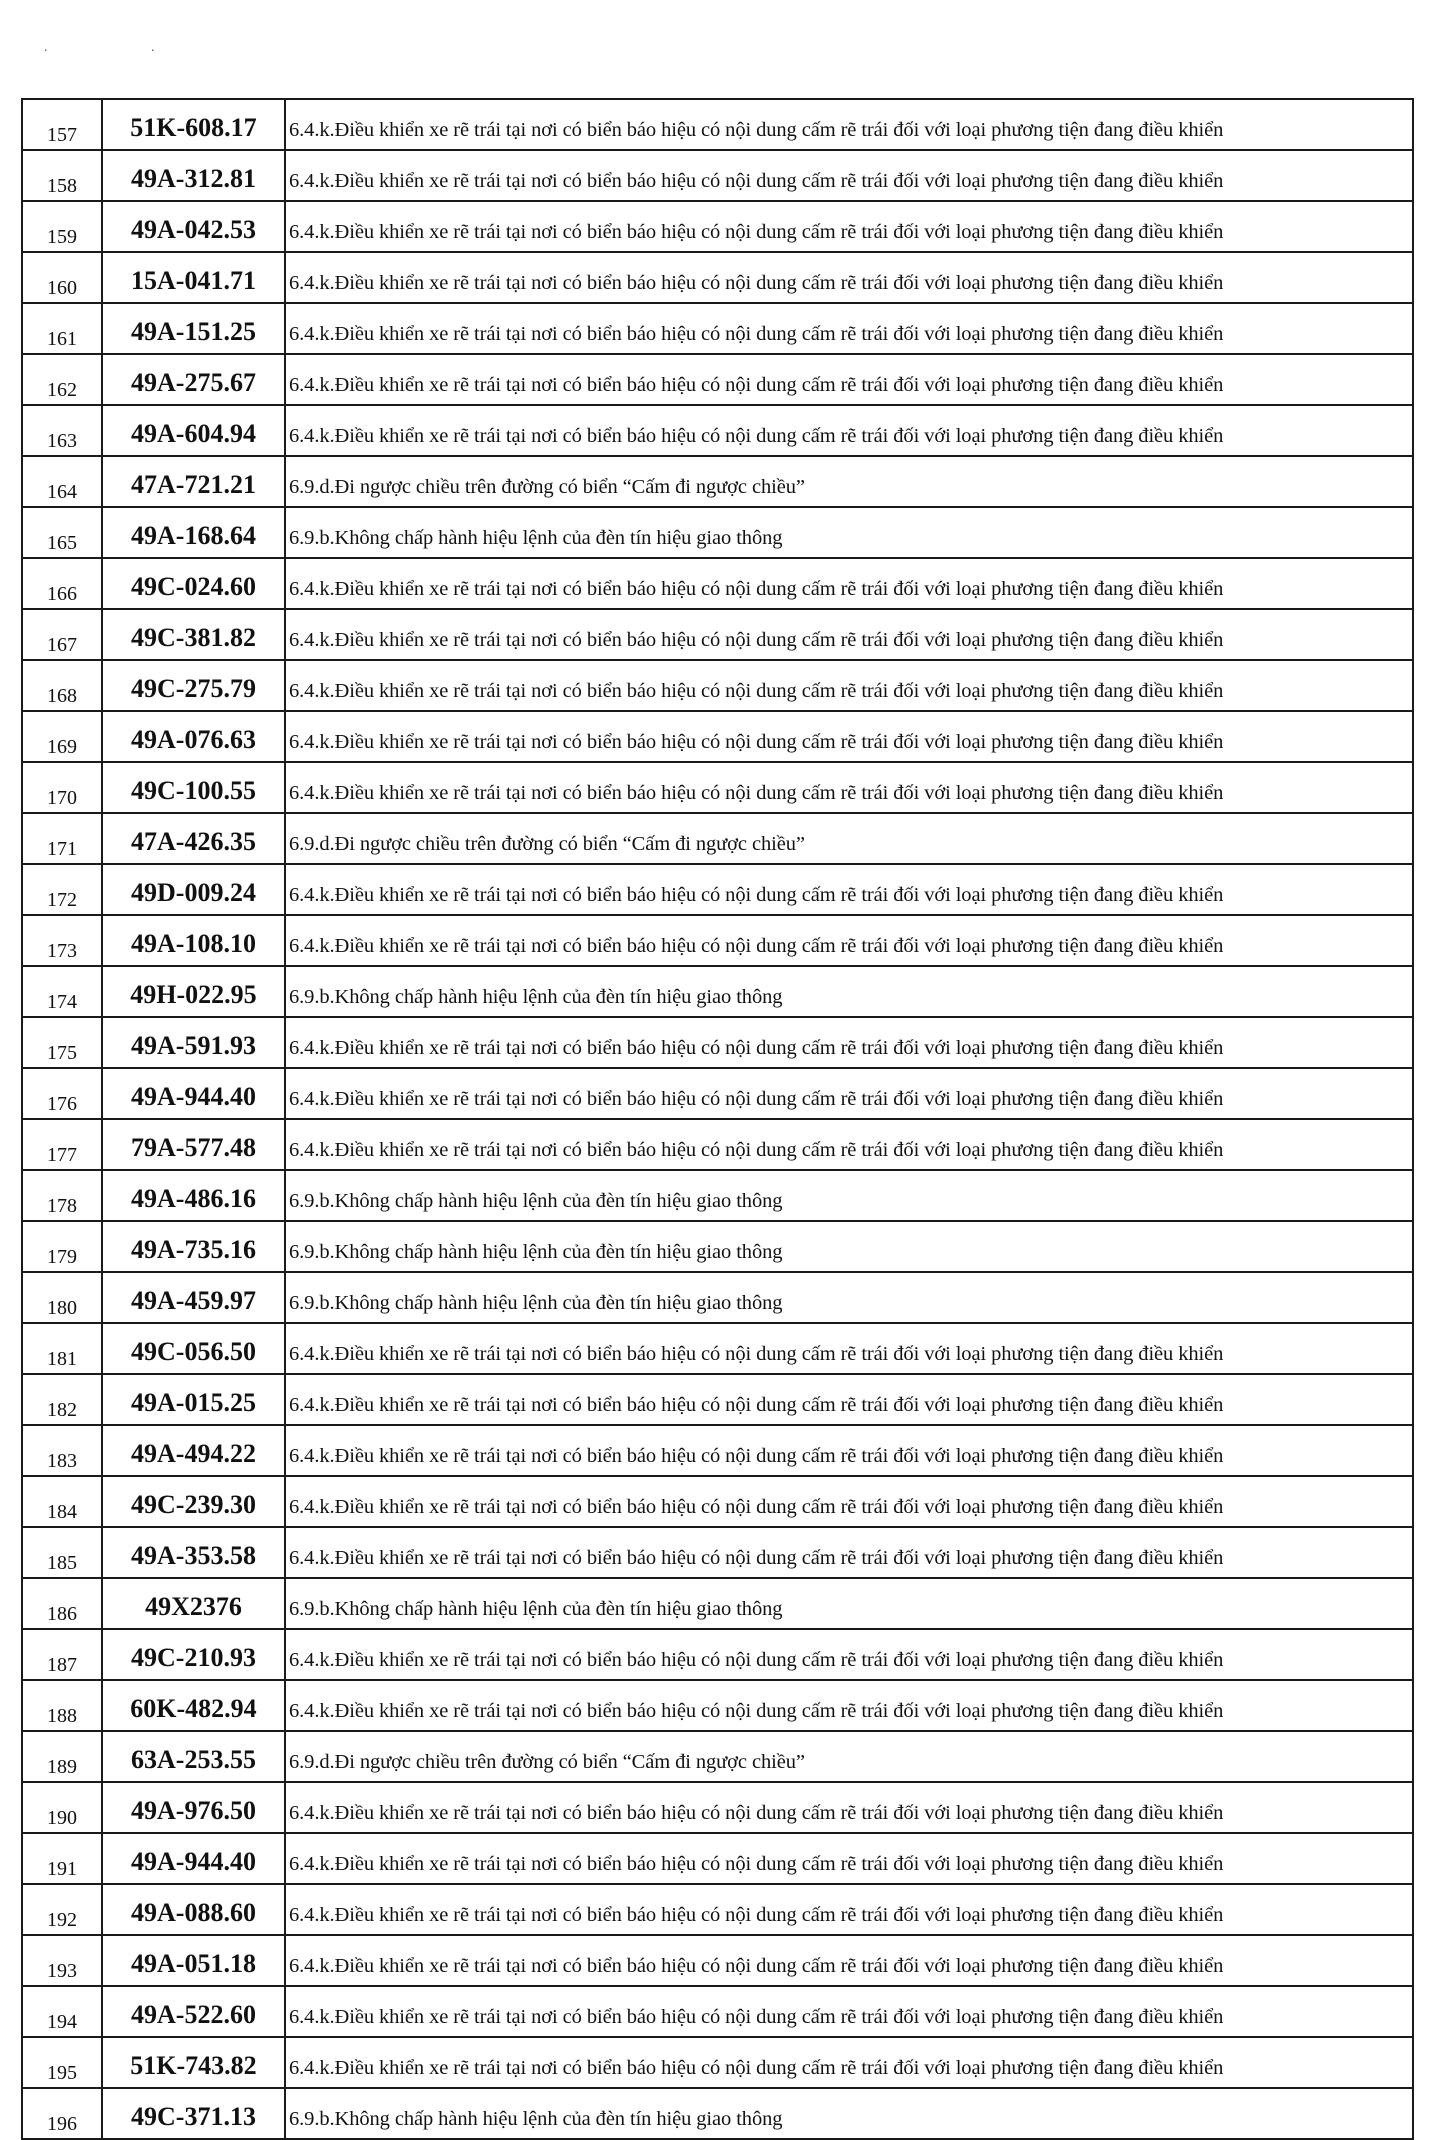  Describe the element at coordinates (193, 481) in the screenshot. I see `license-plate: 47A-721.21` at that location.